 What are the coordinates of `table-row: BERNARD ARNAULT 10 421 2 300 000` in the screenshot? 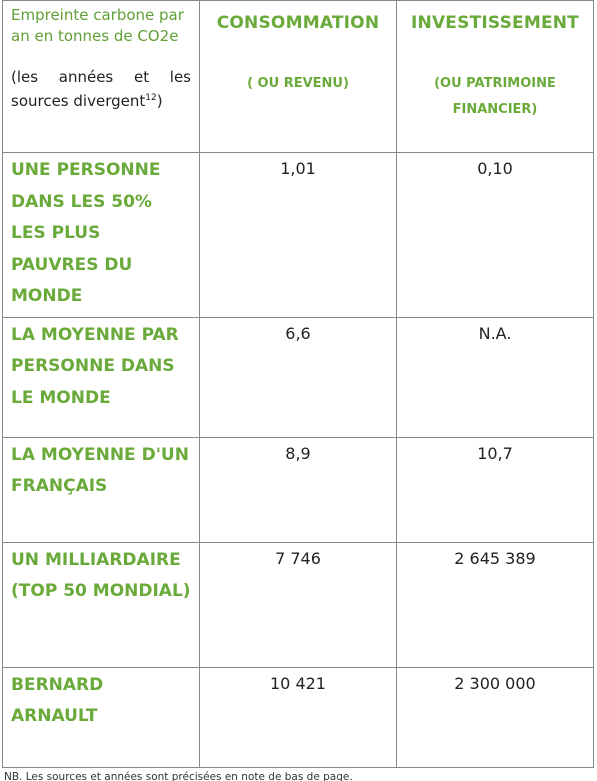 It's located at (298, 717).